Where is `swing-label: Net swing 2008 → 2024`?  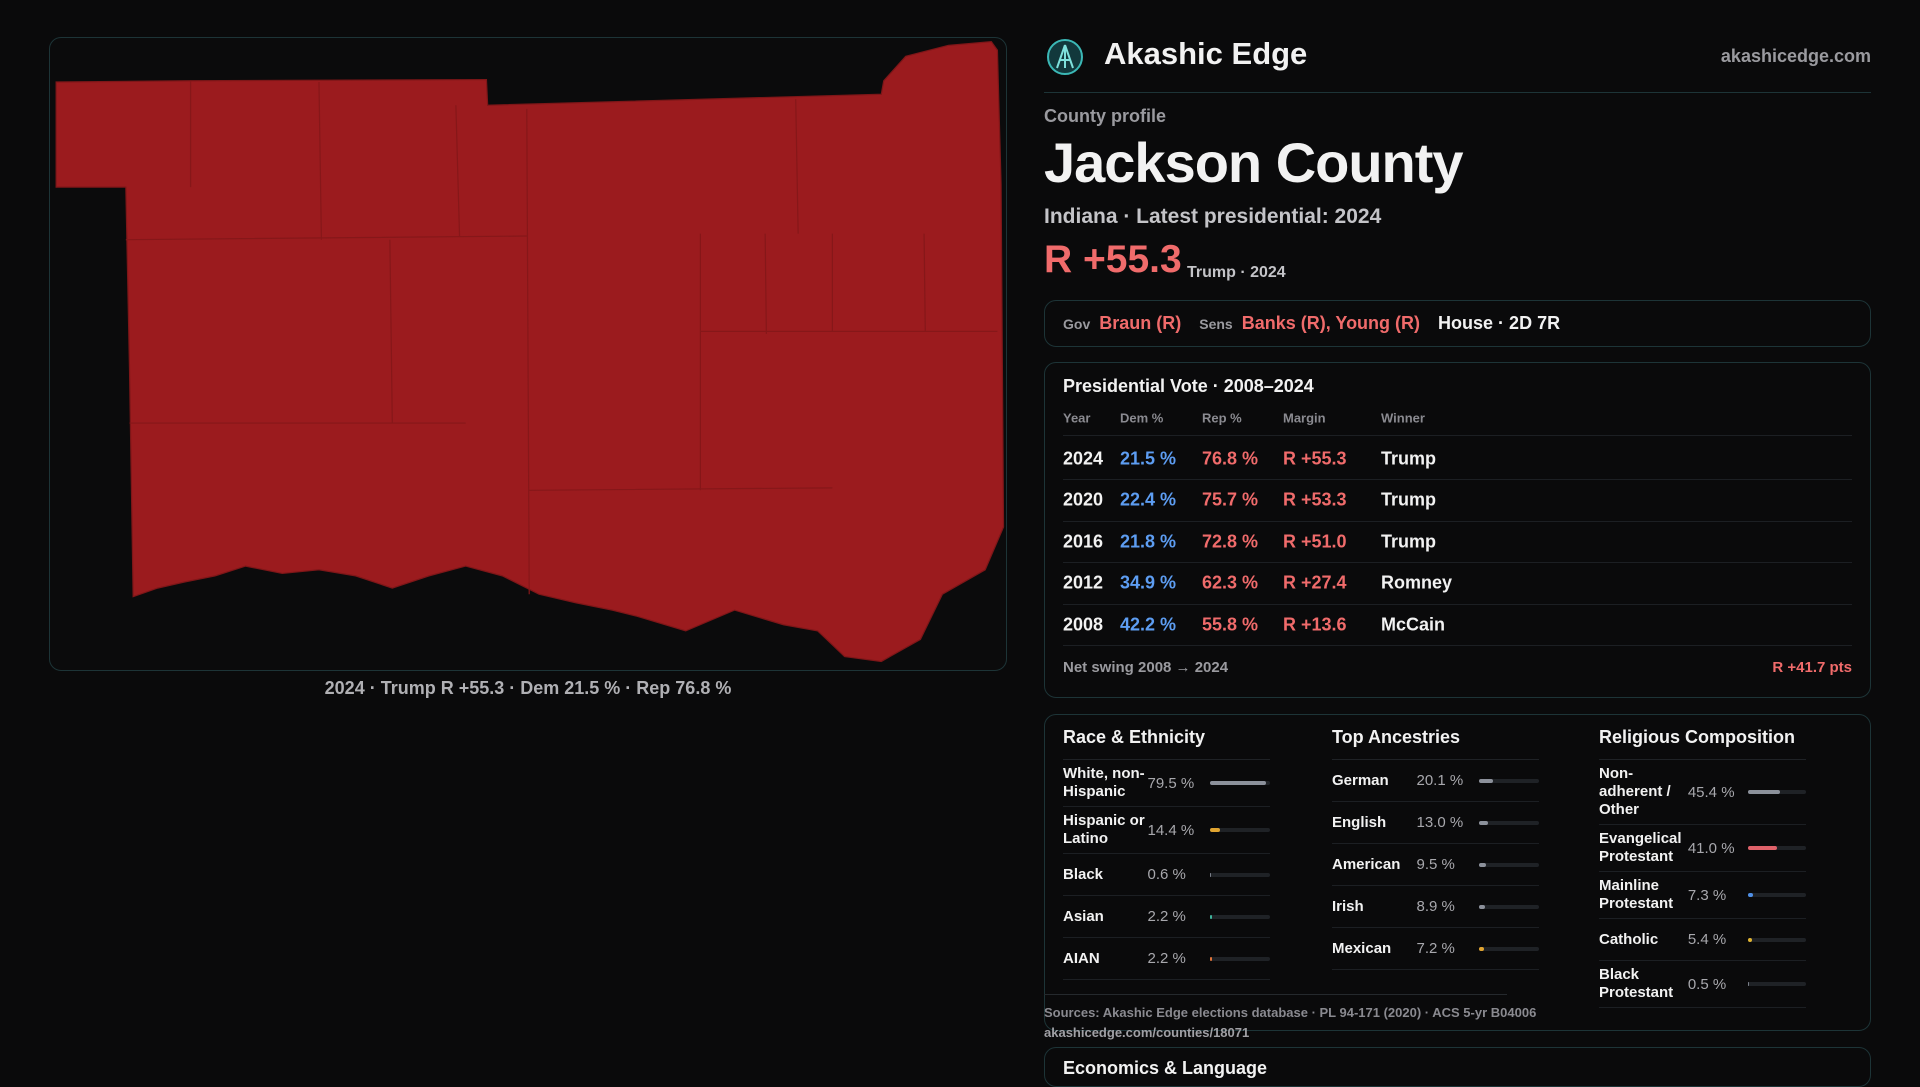
swing-label: Net swing 2008 → 2024 is located at coordinates (1145, 667).